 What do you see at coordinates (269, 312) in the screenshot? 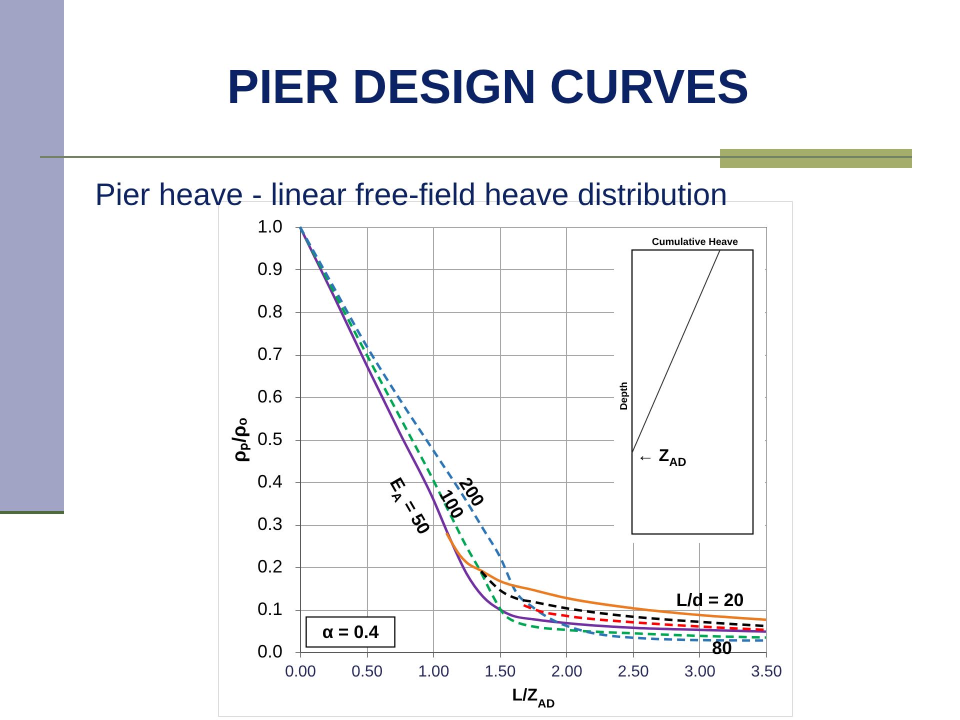
I see `y-tick-label: 0.8` at bounding box center [269, 312].